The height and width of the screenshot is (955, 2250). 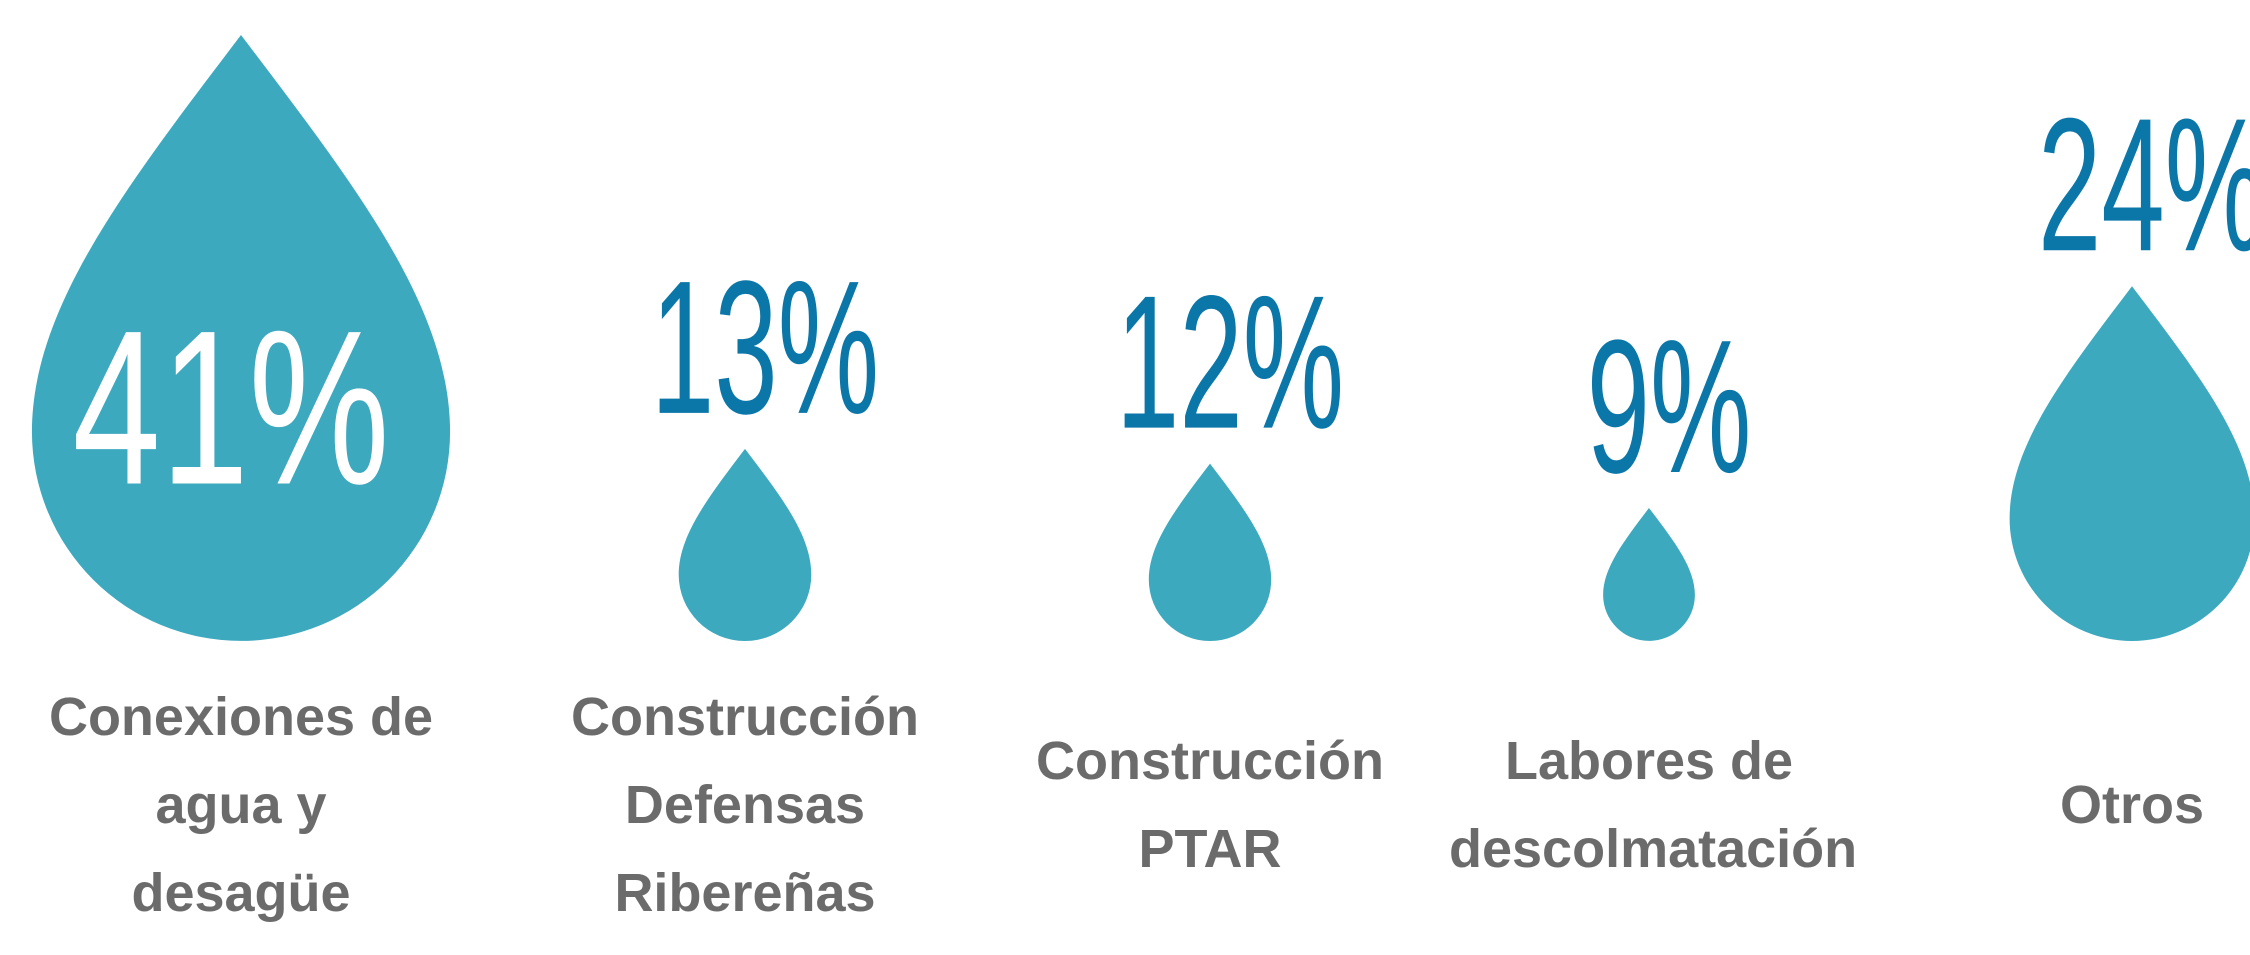 What do you see at coordinates (745, 805) in the screenshot?
I see `category-label: Construcción Defensas Ribereñas` at bounding box center [745, 805].